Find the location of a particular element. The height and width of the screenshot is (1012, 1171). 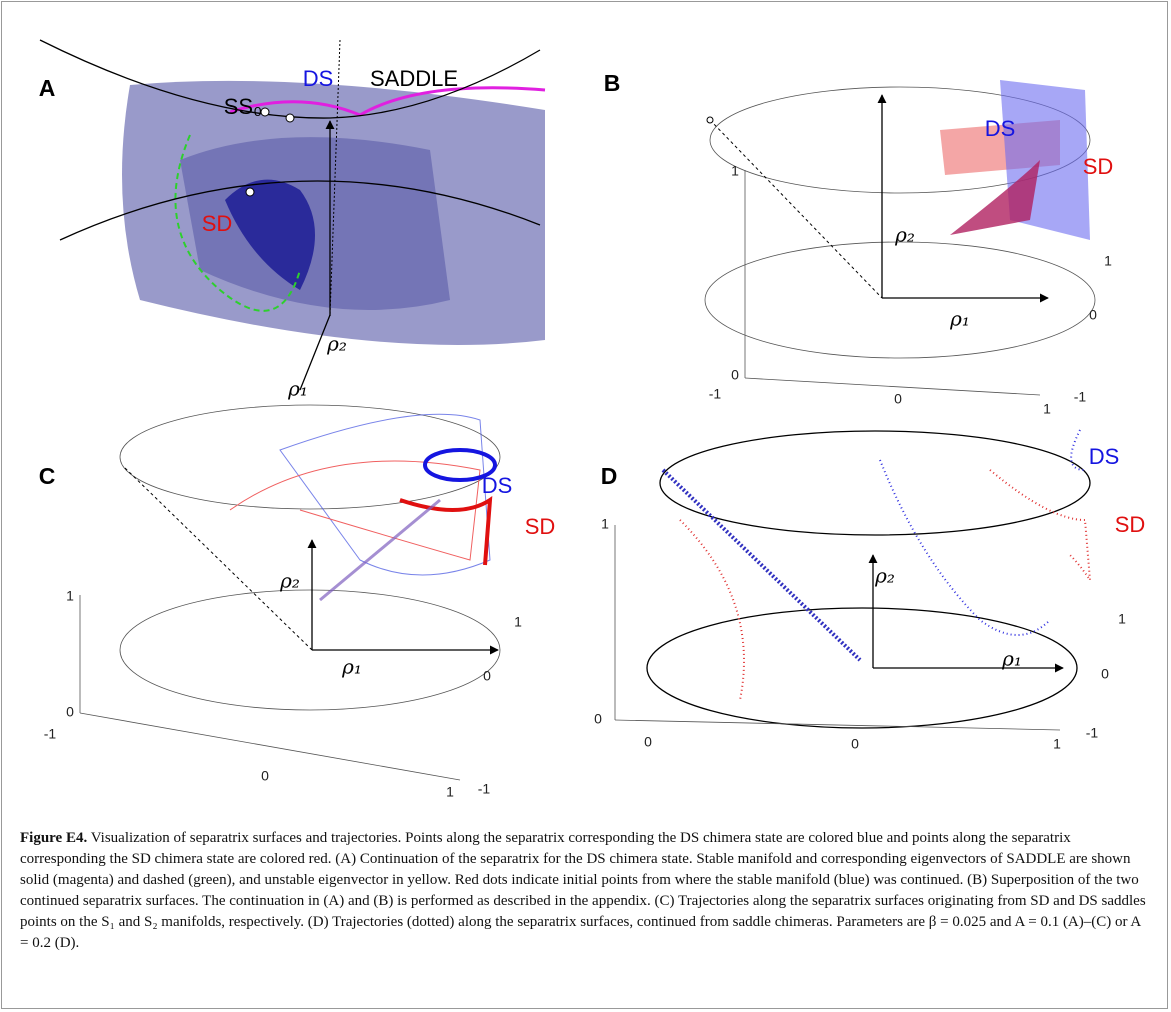

panel-b: B DS SD ρ₂ ρ₁ 1 0 -1 0 1 -1 0 1 is located at coordinates (859, 243).